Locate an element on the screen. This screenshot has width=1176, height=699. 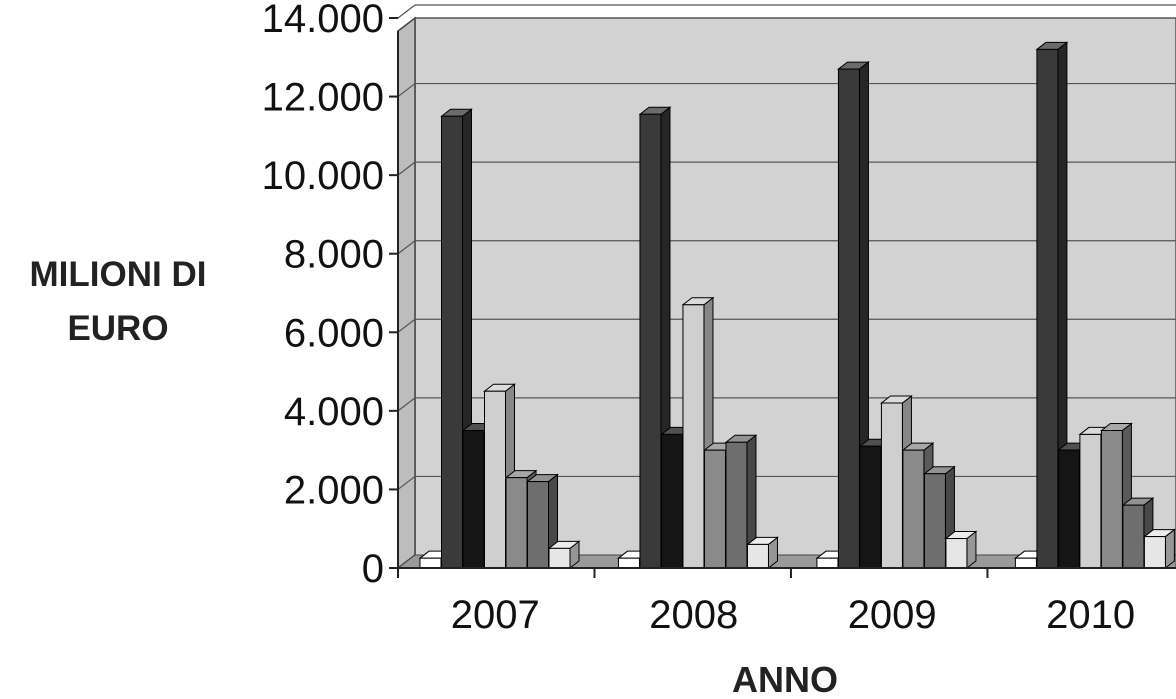
y-tick-labels: 0 2.000 4.000 6.000 8.000 10.000 12.000 14.000 is located at coordinates (323, 295).